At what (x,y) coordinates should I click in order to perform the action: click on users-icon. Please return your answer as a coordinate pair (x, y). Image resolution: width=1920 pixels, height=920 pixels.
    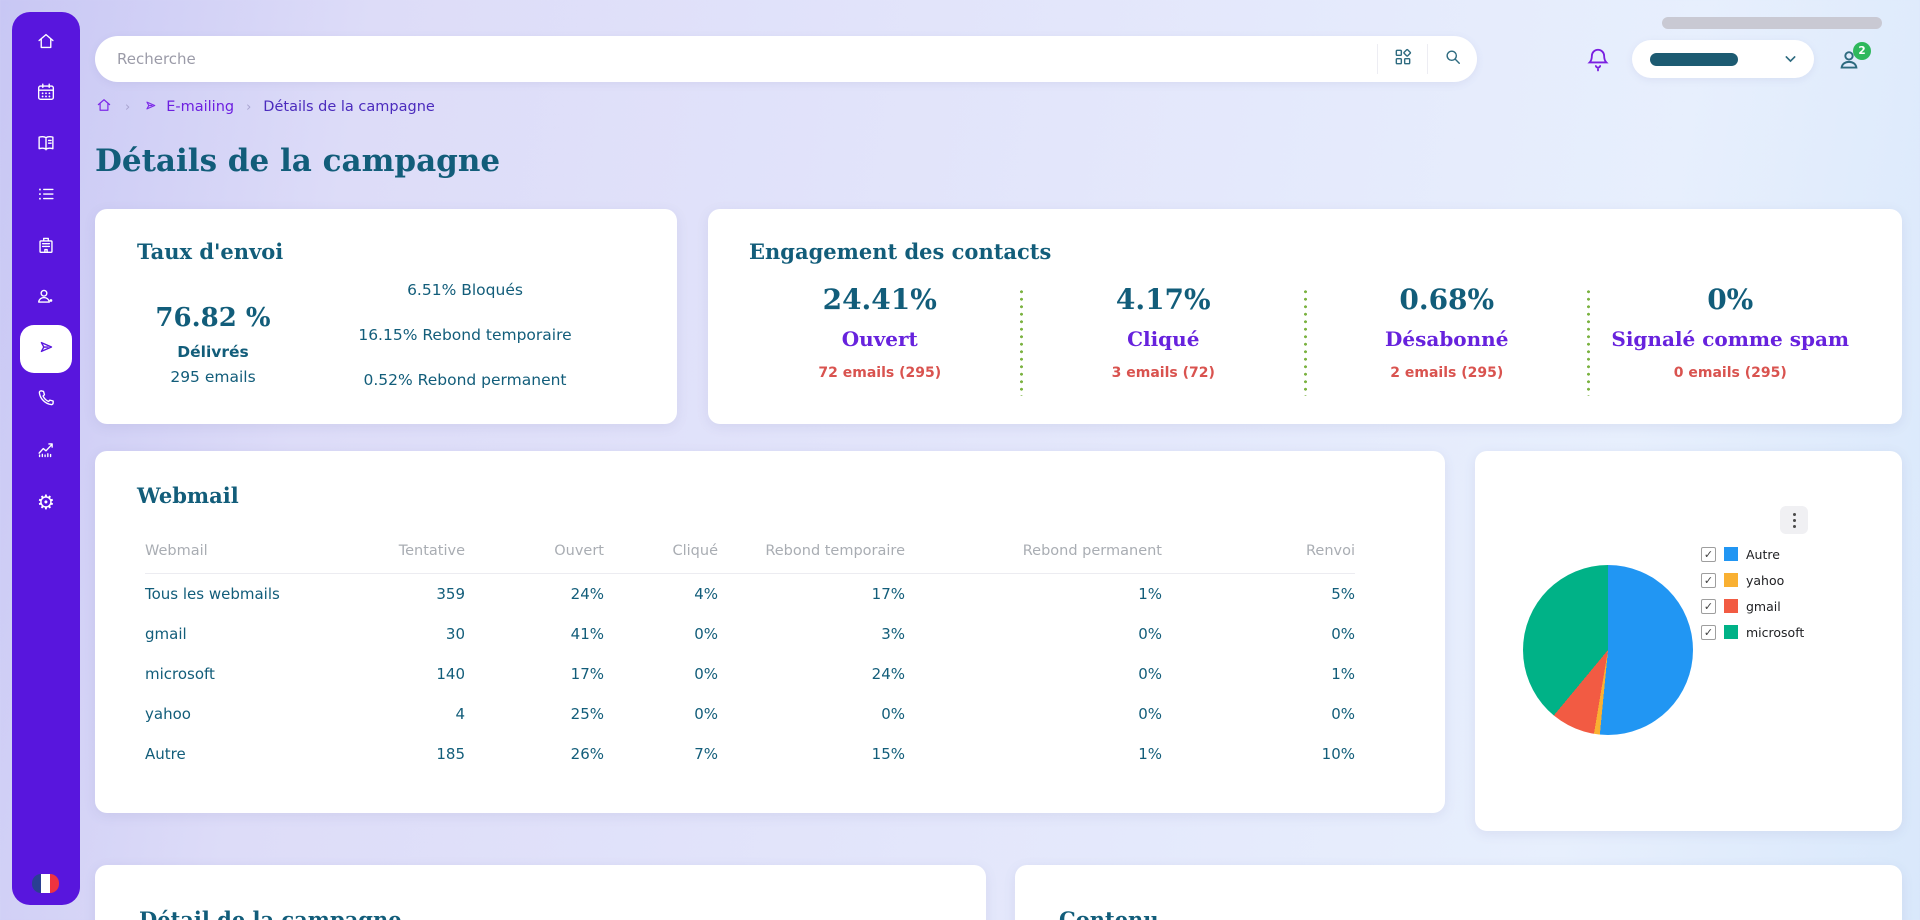
    Looking at the image, I should click on (46, 298).